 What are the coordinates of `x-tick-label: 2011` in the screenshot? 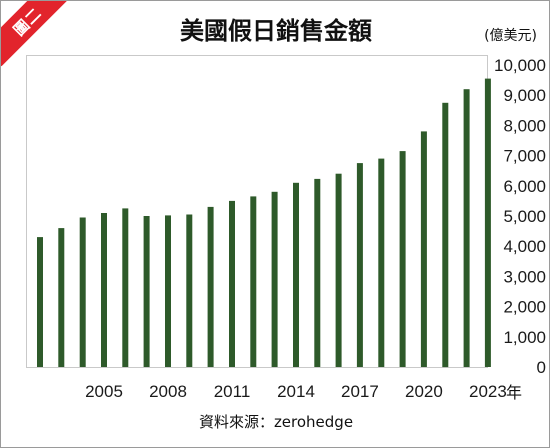 It's located at (232, 391).